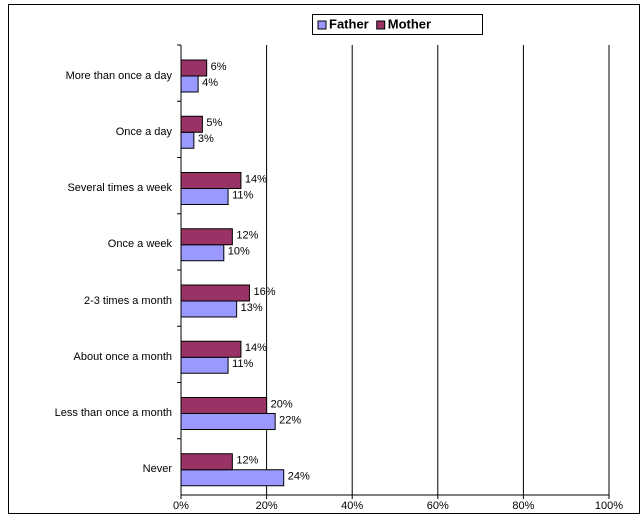 The image size is (644, 516). I want to click on data-label: 5%, so click(214, 123).